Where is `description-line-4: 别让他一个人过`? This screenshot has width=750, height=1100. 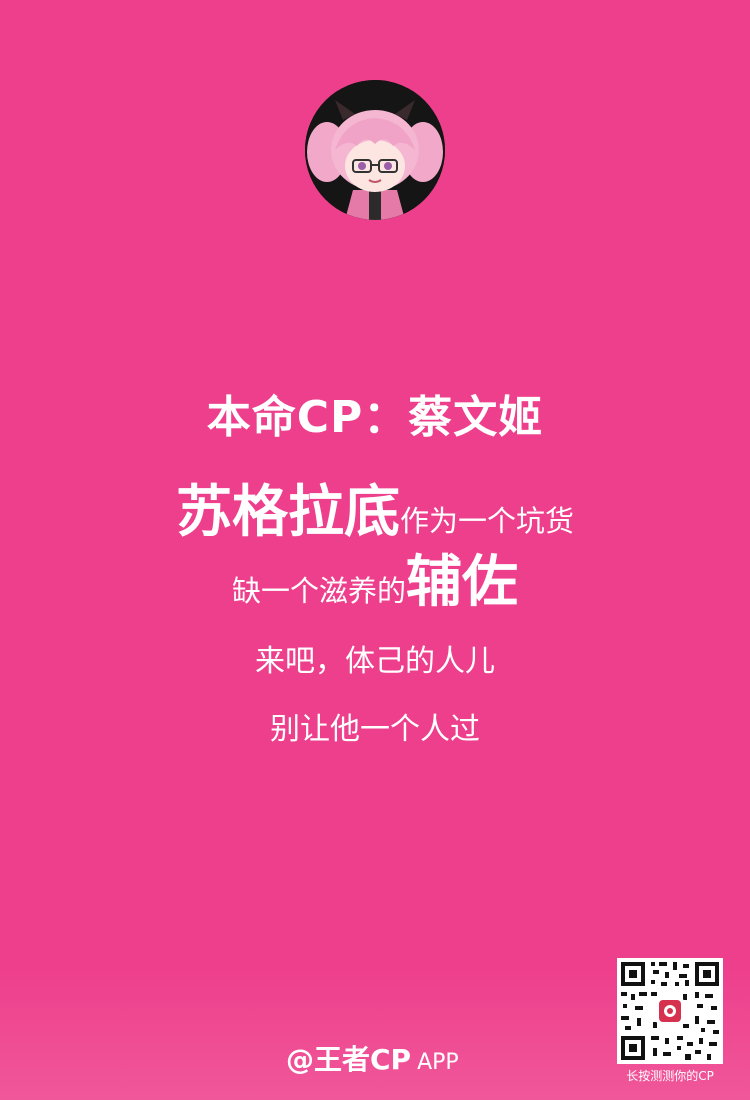 description-line-4: 别让他一个人过 is located at coordinates (375, 729).